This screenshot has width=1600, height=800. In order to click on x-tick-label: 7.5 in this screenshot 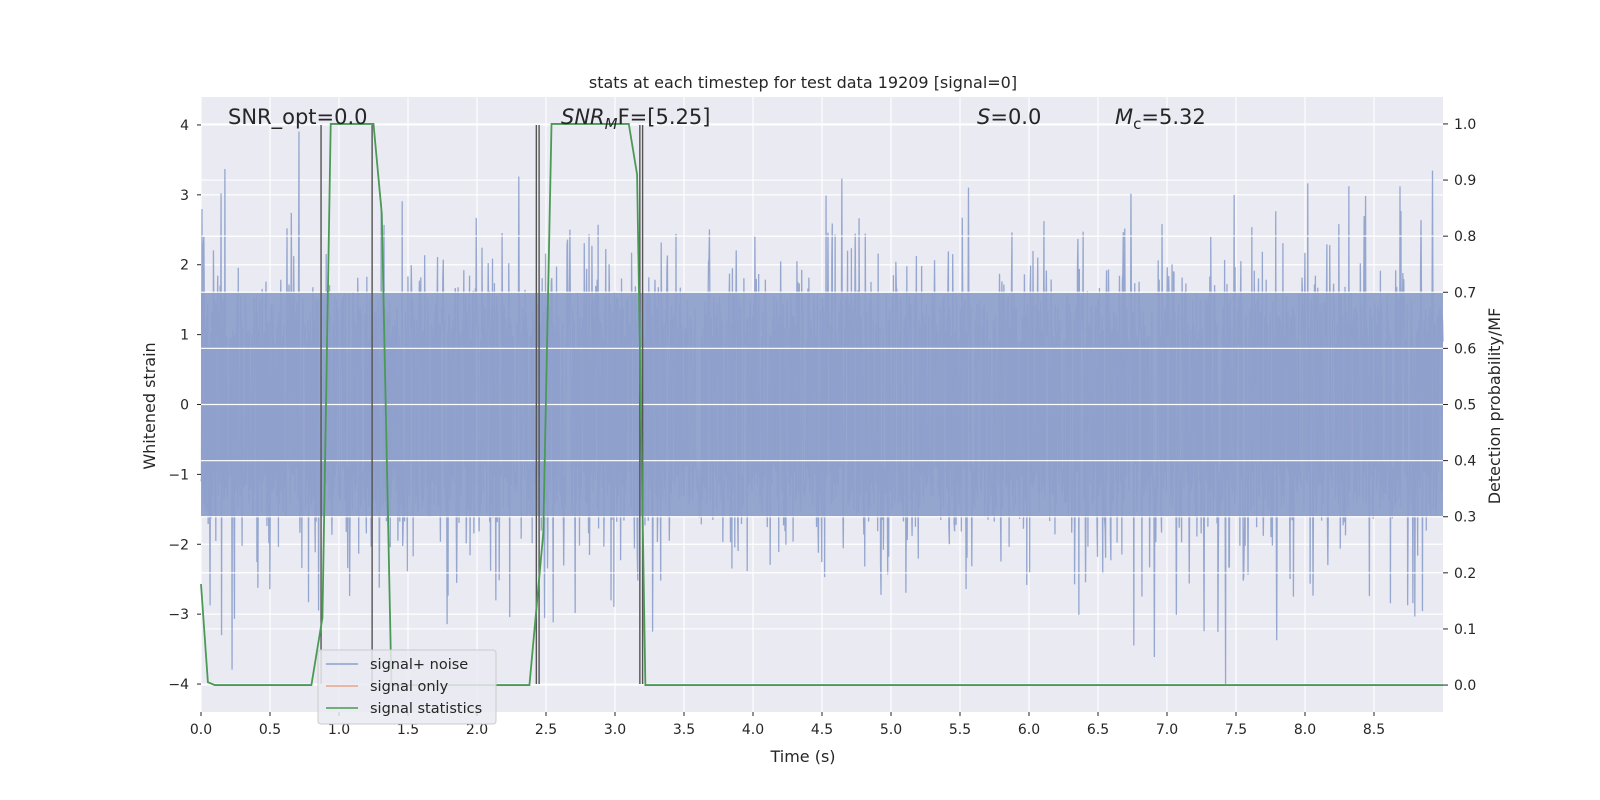, I will do `click(1236, 730)`.